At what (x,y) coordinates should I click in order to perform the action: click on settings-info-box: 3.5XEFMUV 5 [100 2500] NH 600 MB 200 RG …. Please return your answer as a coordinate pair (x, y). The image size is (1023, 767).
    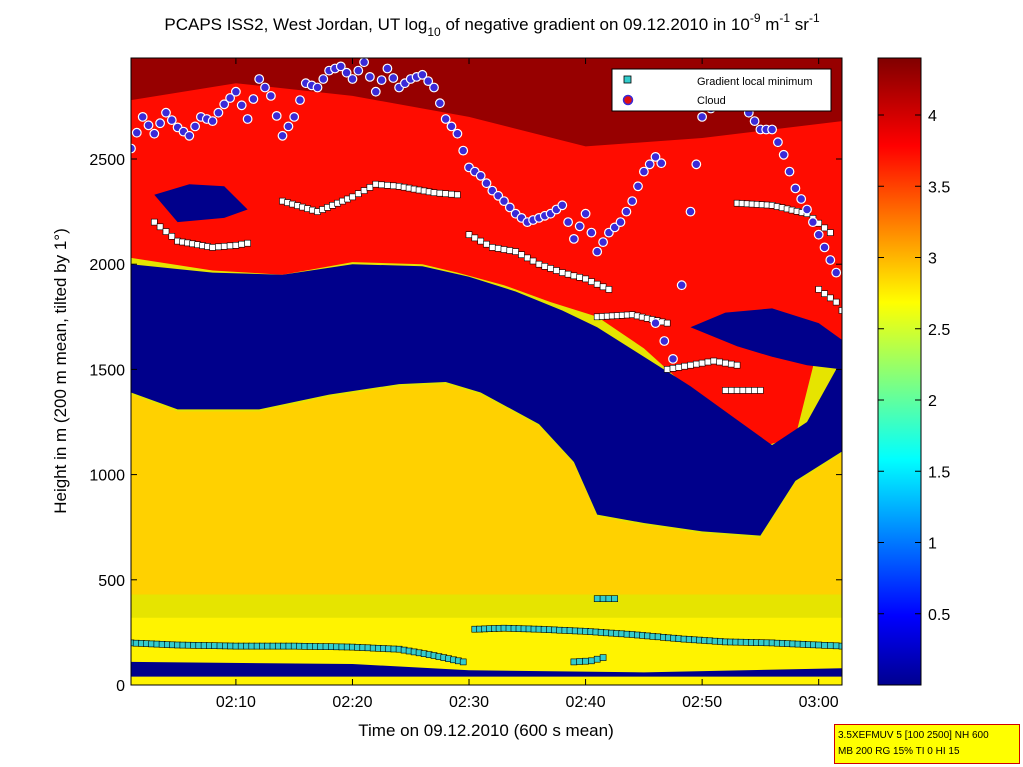
    Looking at the image, I should click on (927, 744).